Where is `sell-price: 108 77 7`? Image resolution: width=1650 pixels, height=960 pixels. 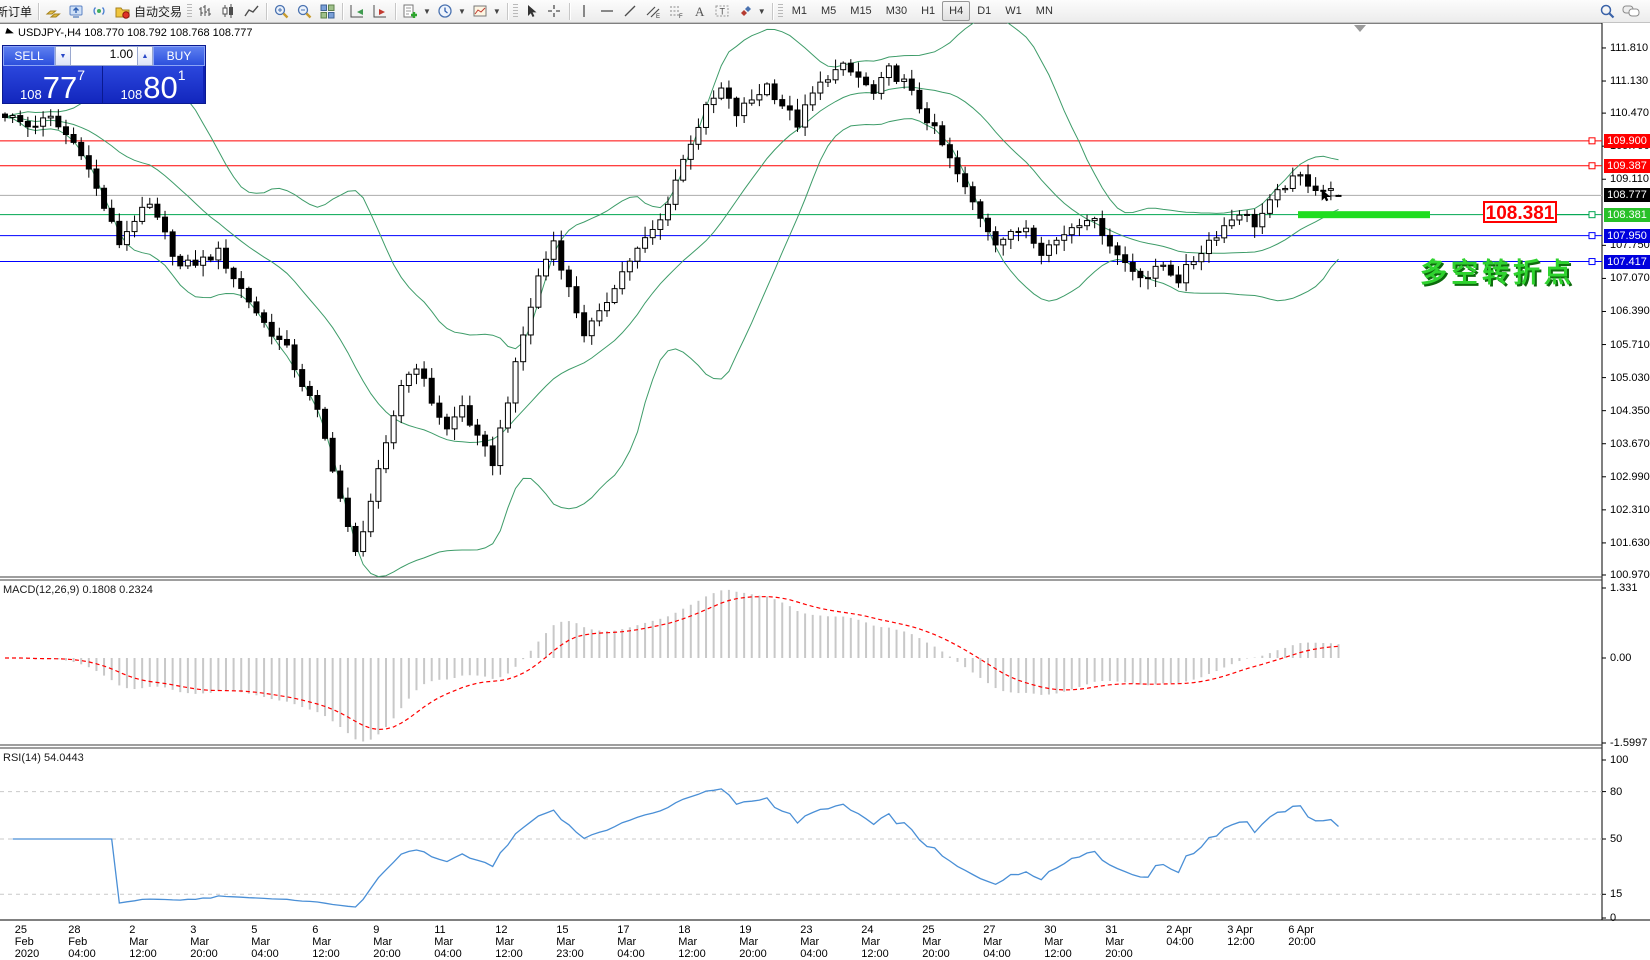
sell-price: 108 77 7 is located at coordinates (53, 84).